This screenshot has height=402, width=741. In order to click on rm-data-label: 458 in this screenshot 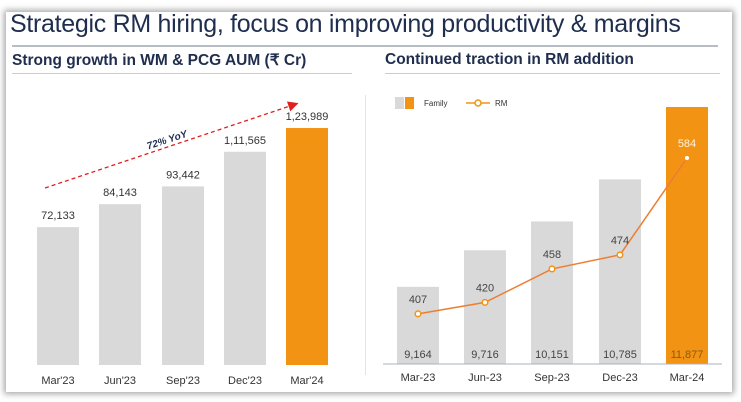, I will do `click(552, 255)`.